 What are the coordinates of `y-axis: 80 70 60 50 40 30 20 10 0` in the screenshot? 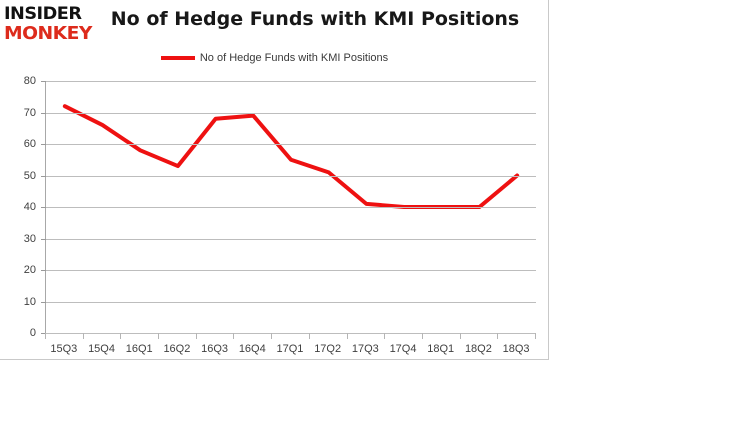 It's located at (20, 205).